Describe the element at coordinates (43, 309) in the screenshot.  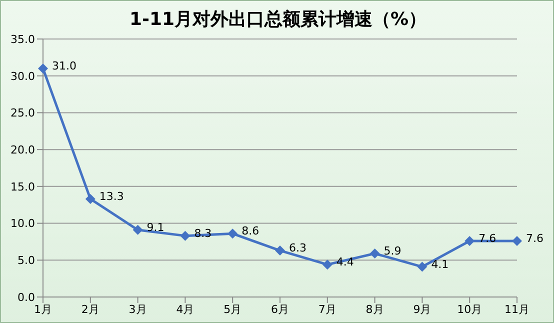
I see `x-tick-label: 1月` at that location.